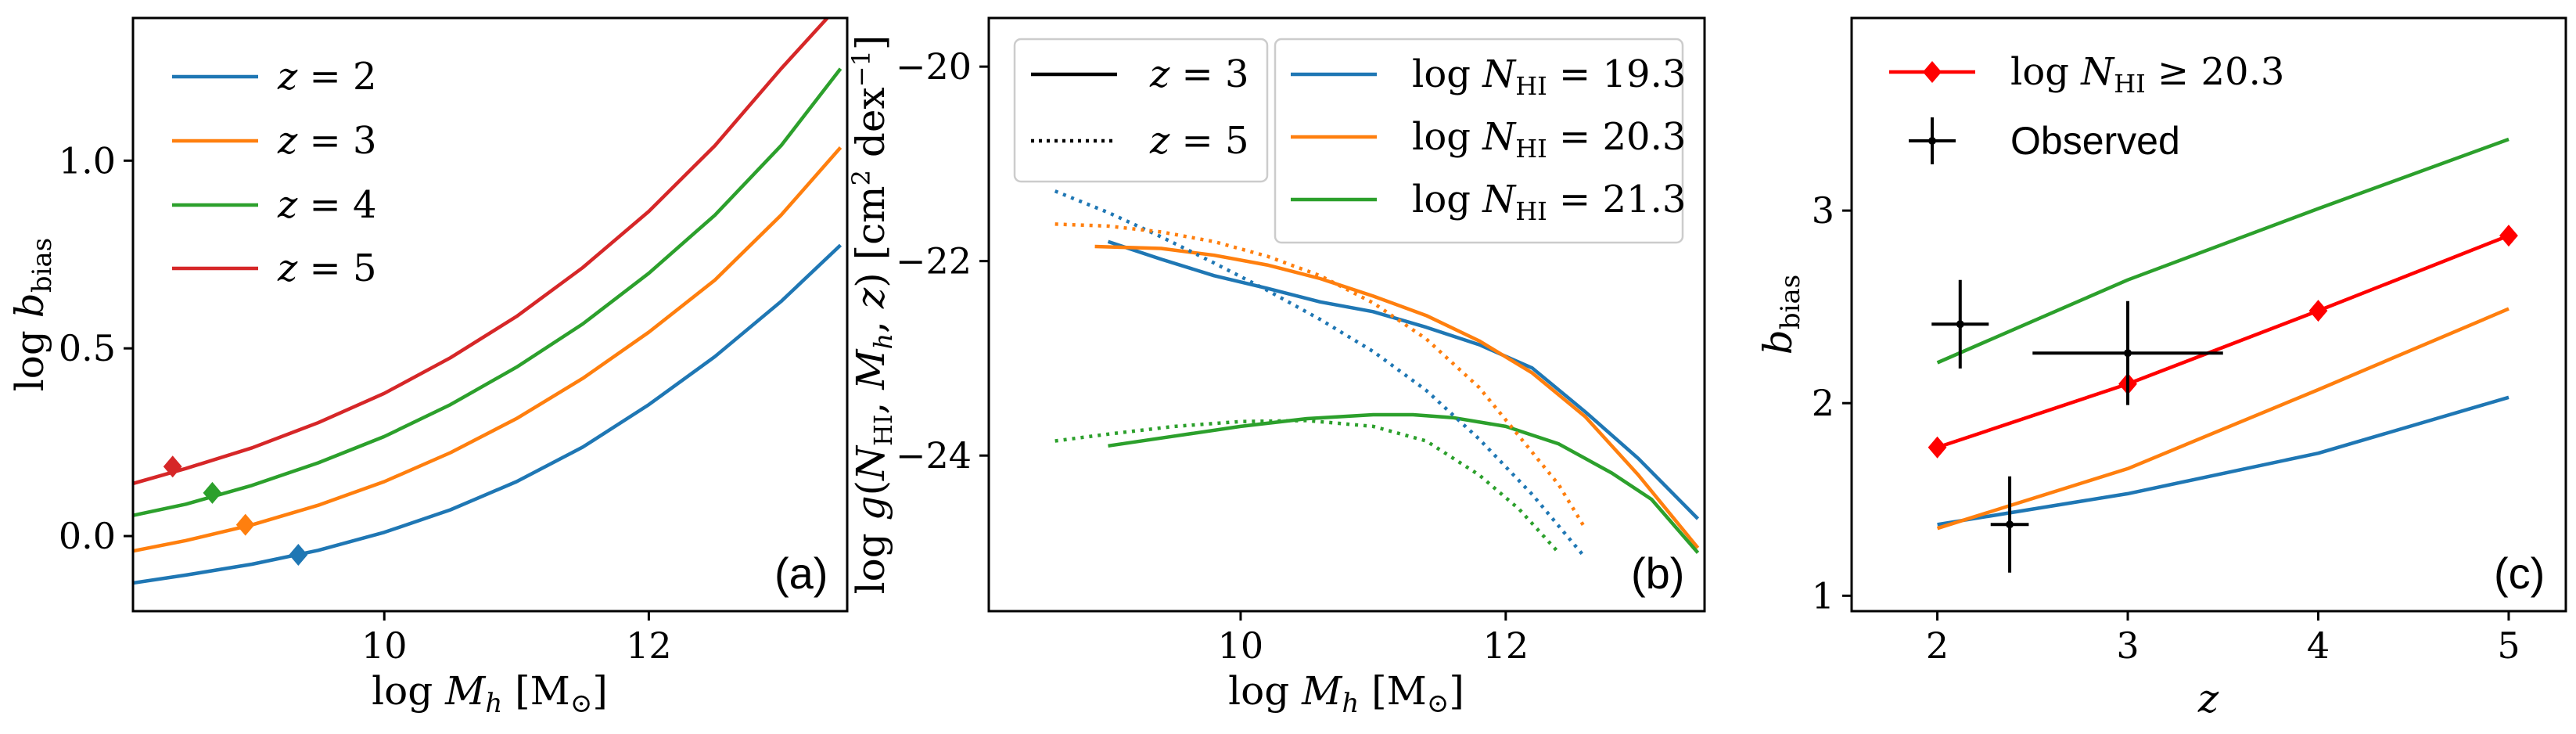  I want to click on panel-a-ylabel: log bbias, so click(32, 314).